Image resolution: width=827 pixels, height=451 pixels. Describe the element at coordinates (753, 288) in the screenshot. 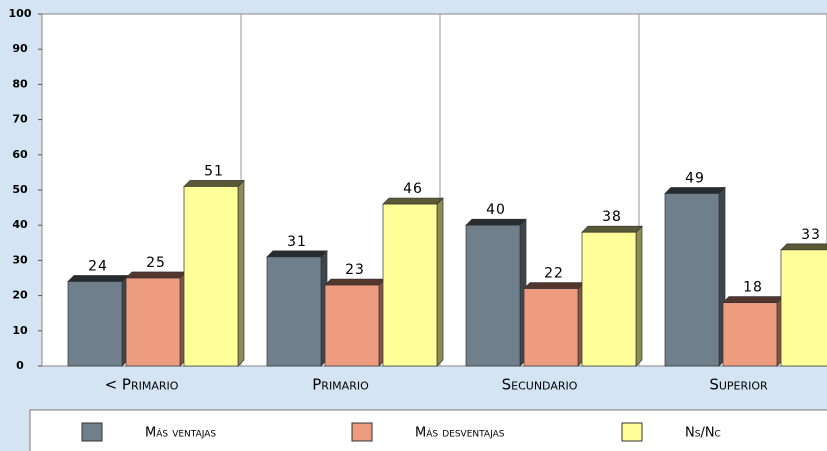

I see `value-label: 18` at that location.